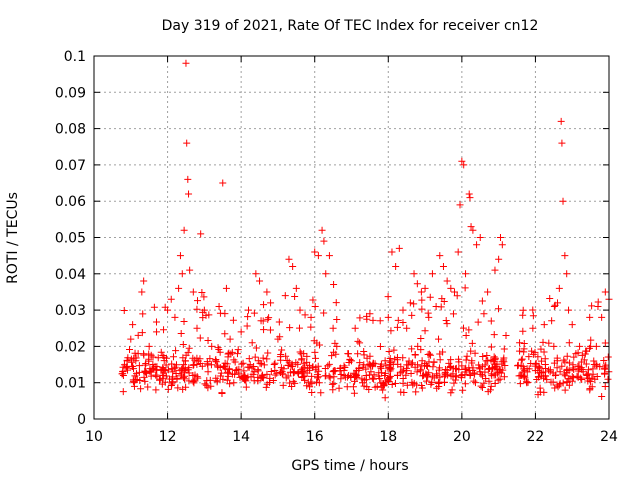 This screenshot has height=480, width=640. Describe the element at coordinates (70, 239) in the screenshot. I see `y-tick-label: 0.05` at that location.